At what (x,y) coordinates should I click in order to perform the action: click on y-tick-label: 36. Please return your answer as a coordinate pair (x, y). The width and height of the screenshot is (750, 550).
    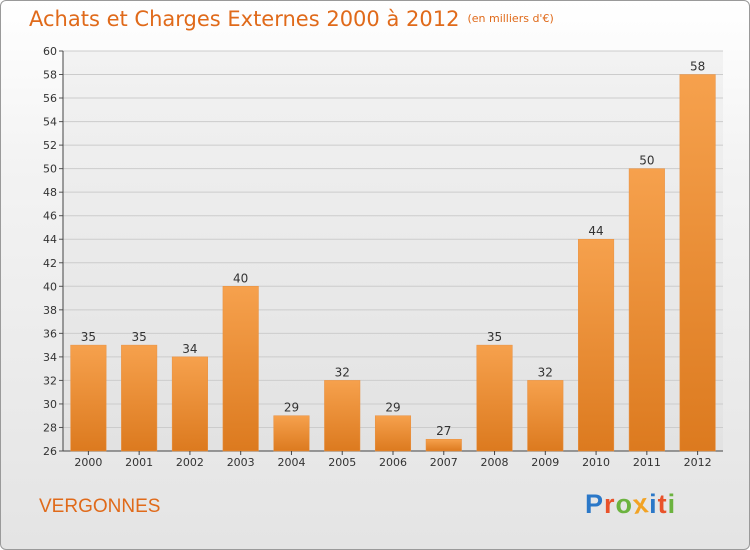
    Looking at the image, I should click on (50, 333).